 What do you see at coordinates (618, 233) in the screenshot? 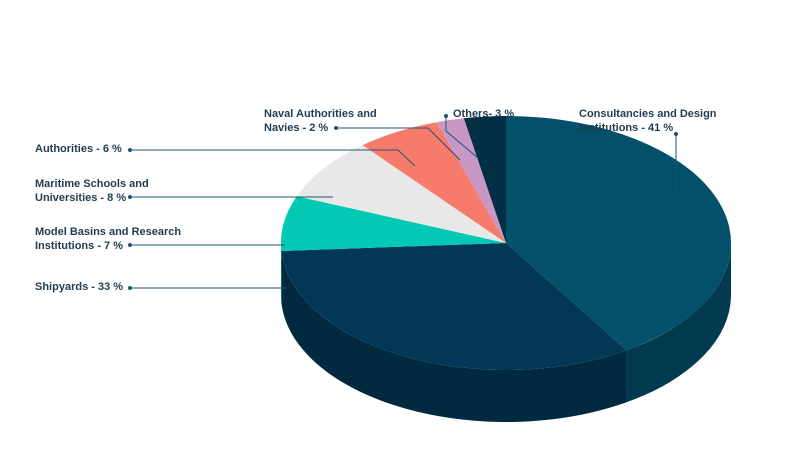
I see `pie-slice-consultancies-and-design-institutions` at bounding box center [618, 233].